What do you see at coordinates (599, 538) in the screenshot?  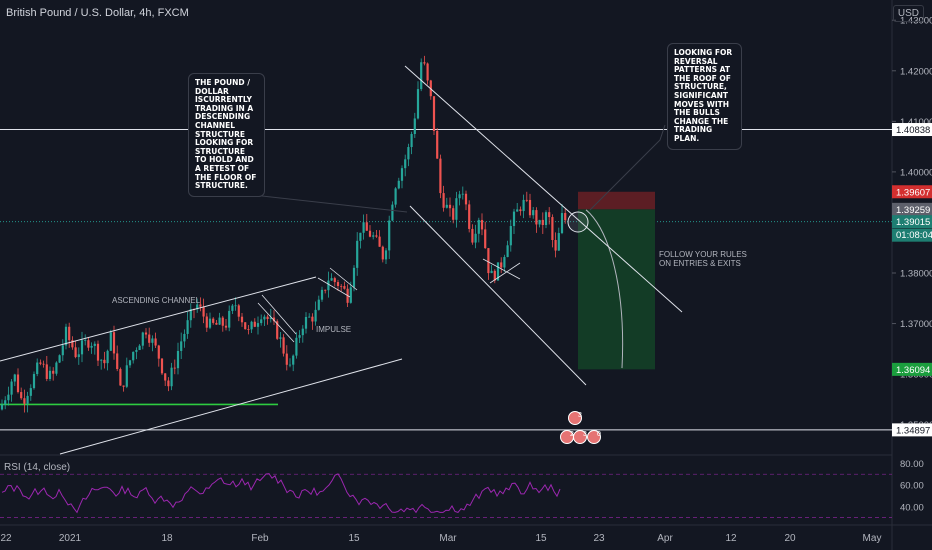 I see `time-tick-label: 23` at bounding box center [599, 538].